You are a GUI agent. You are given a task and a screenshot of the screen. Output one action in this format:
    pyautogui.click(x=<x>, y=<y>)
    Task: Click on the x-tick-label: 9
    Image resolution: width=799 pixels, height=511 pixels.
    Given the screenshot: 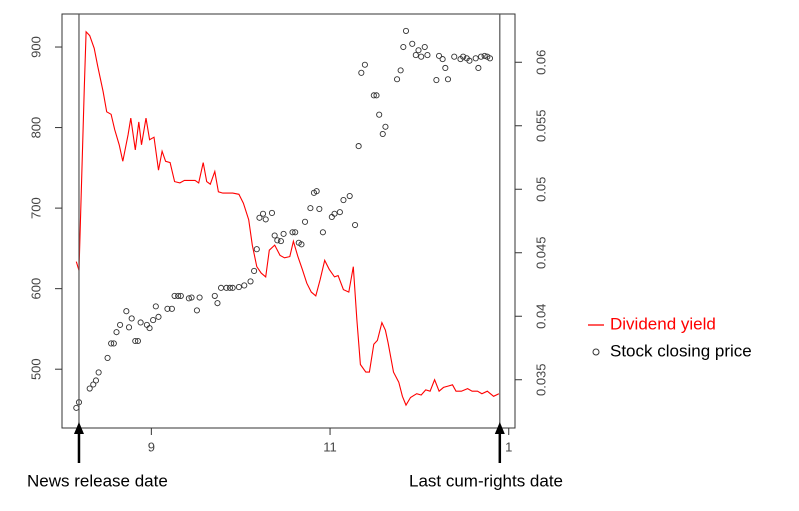 What is the action you would take?
    pyautogui.click(x=151, y=446)
    